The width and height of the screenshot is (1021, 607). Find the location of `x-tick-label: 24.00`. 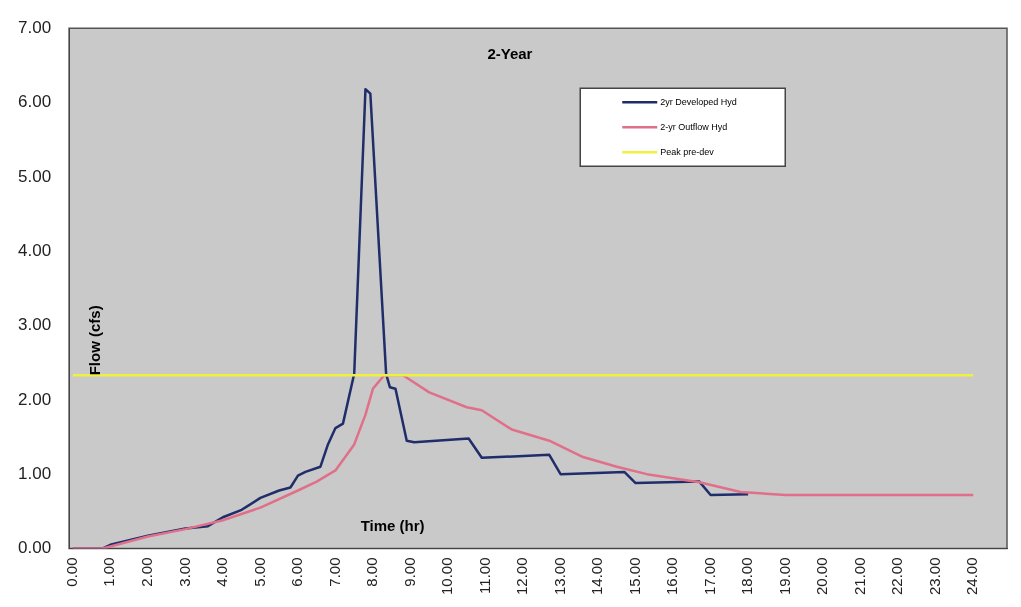

x-tick-label: 24.00 is located at coordinates (972, 576).